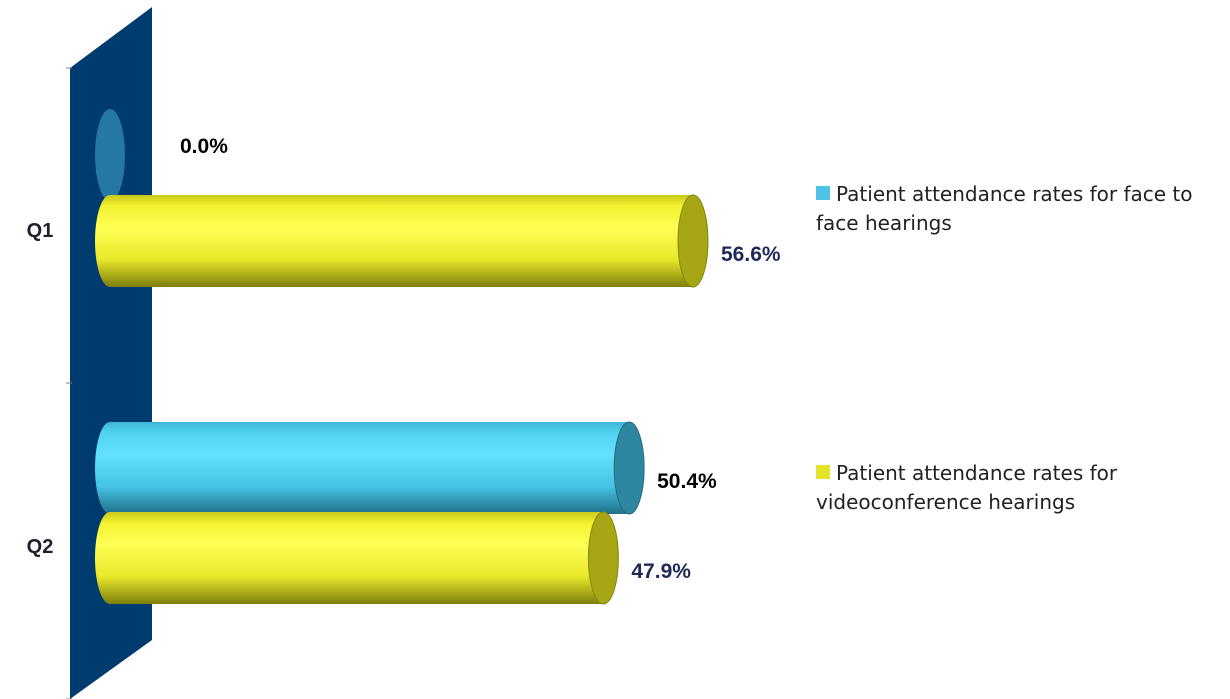 This screenshot has width=1230, height=699. I want to click on data-label-q2-series-2: 47.9%, so click(661, 571).